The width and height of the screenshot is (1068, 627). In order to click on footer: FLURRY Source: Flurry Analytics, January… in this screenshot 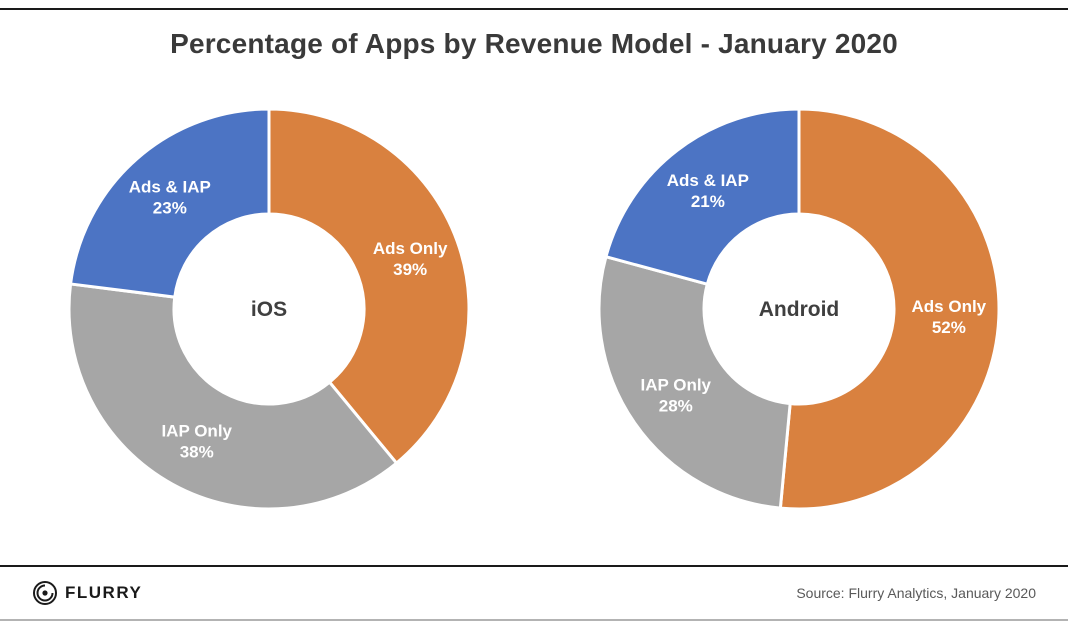, I will do `click(534, 593)`.